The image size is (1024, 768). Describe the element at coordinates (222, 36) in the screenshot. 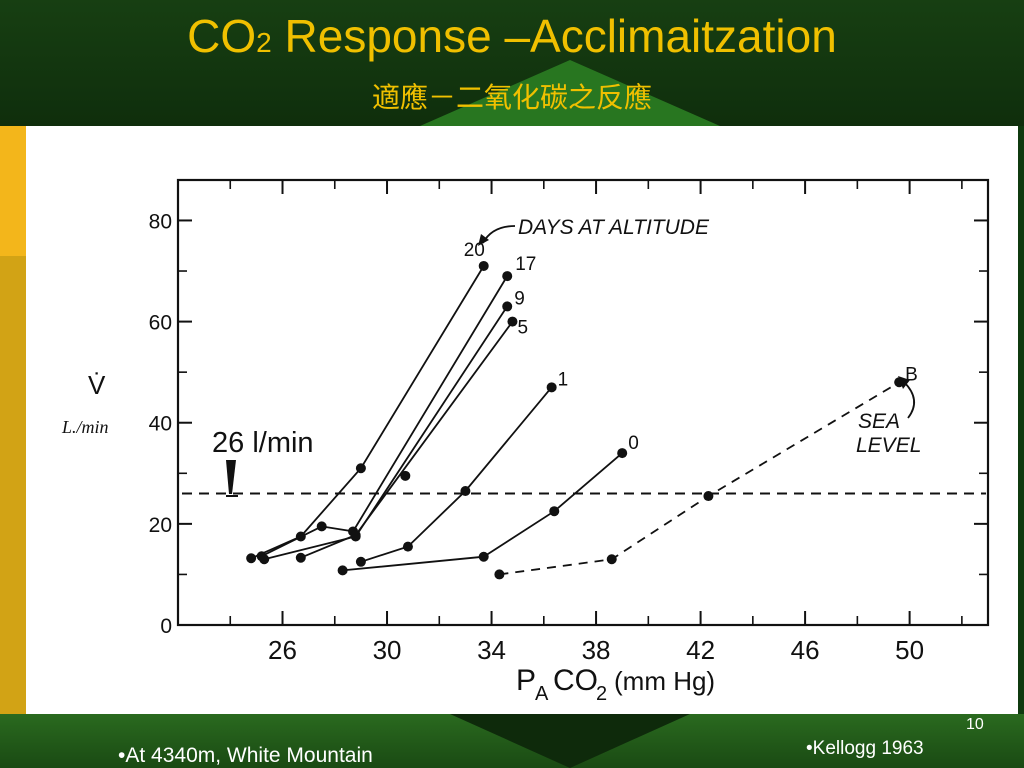

I see `title-co: CO` at that location.